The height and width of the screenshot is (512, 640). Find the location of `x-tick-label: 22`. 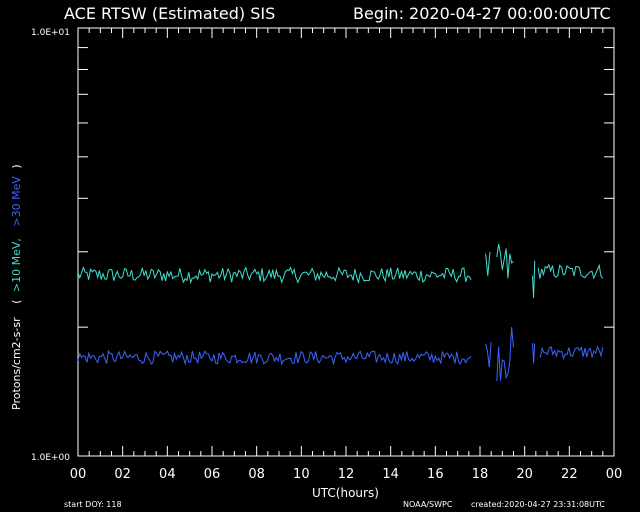

x-tick-label: 22 is located at coordinates (569, 474).